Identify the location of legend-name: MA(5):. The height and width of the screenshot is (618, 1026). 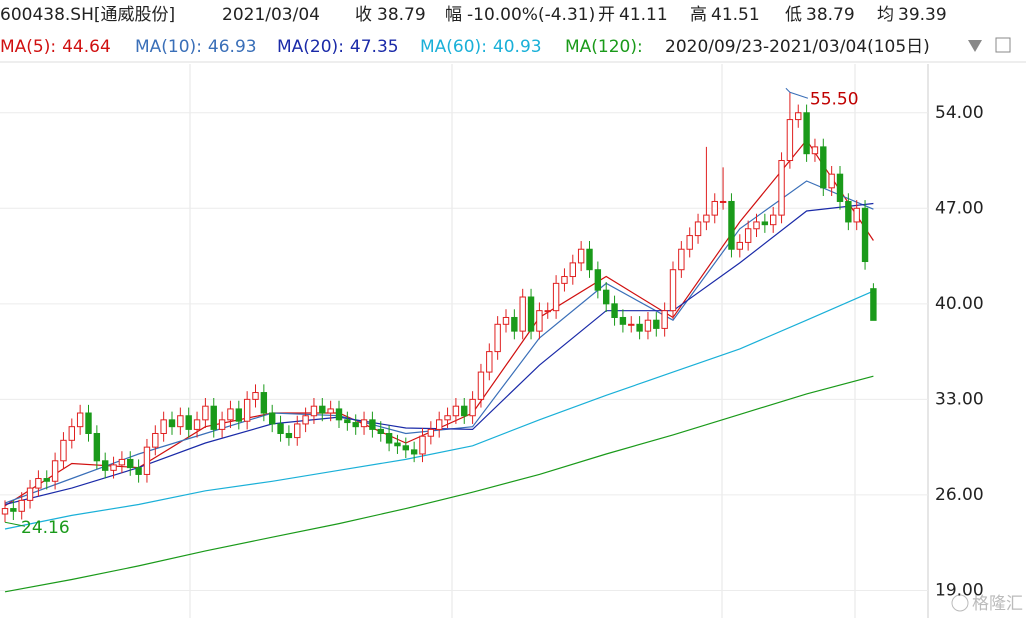
(28, 47).